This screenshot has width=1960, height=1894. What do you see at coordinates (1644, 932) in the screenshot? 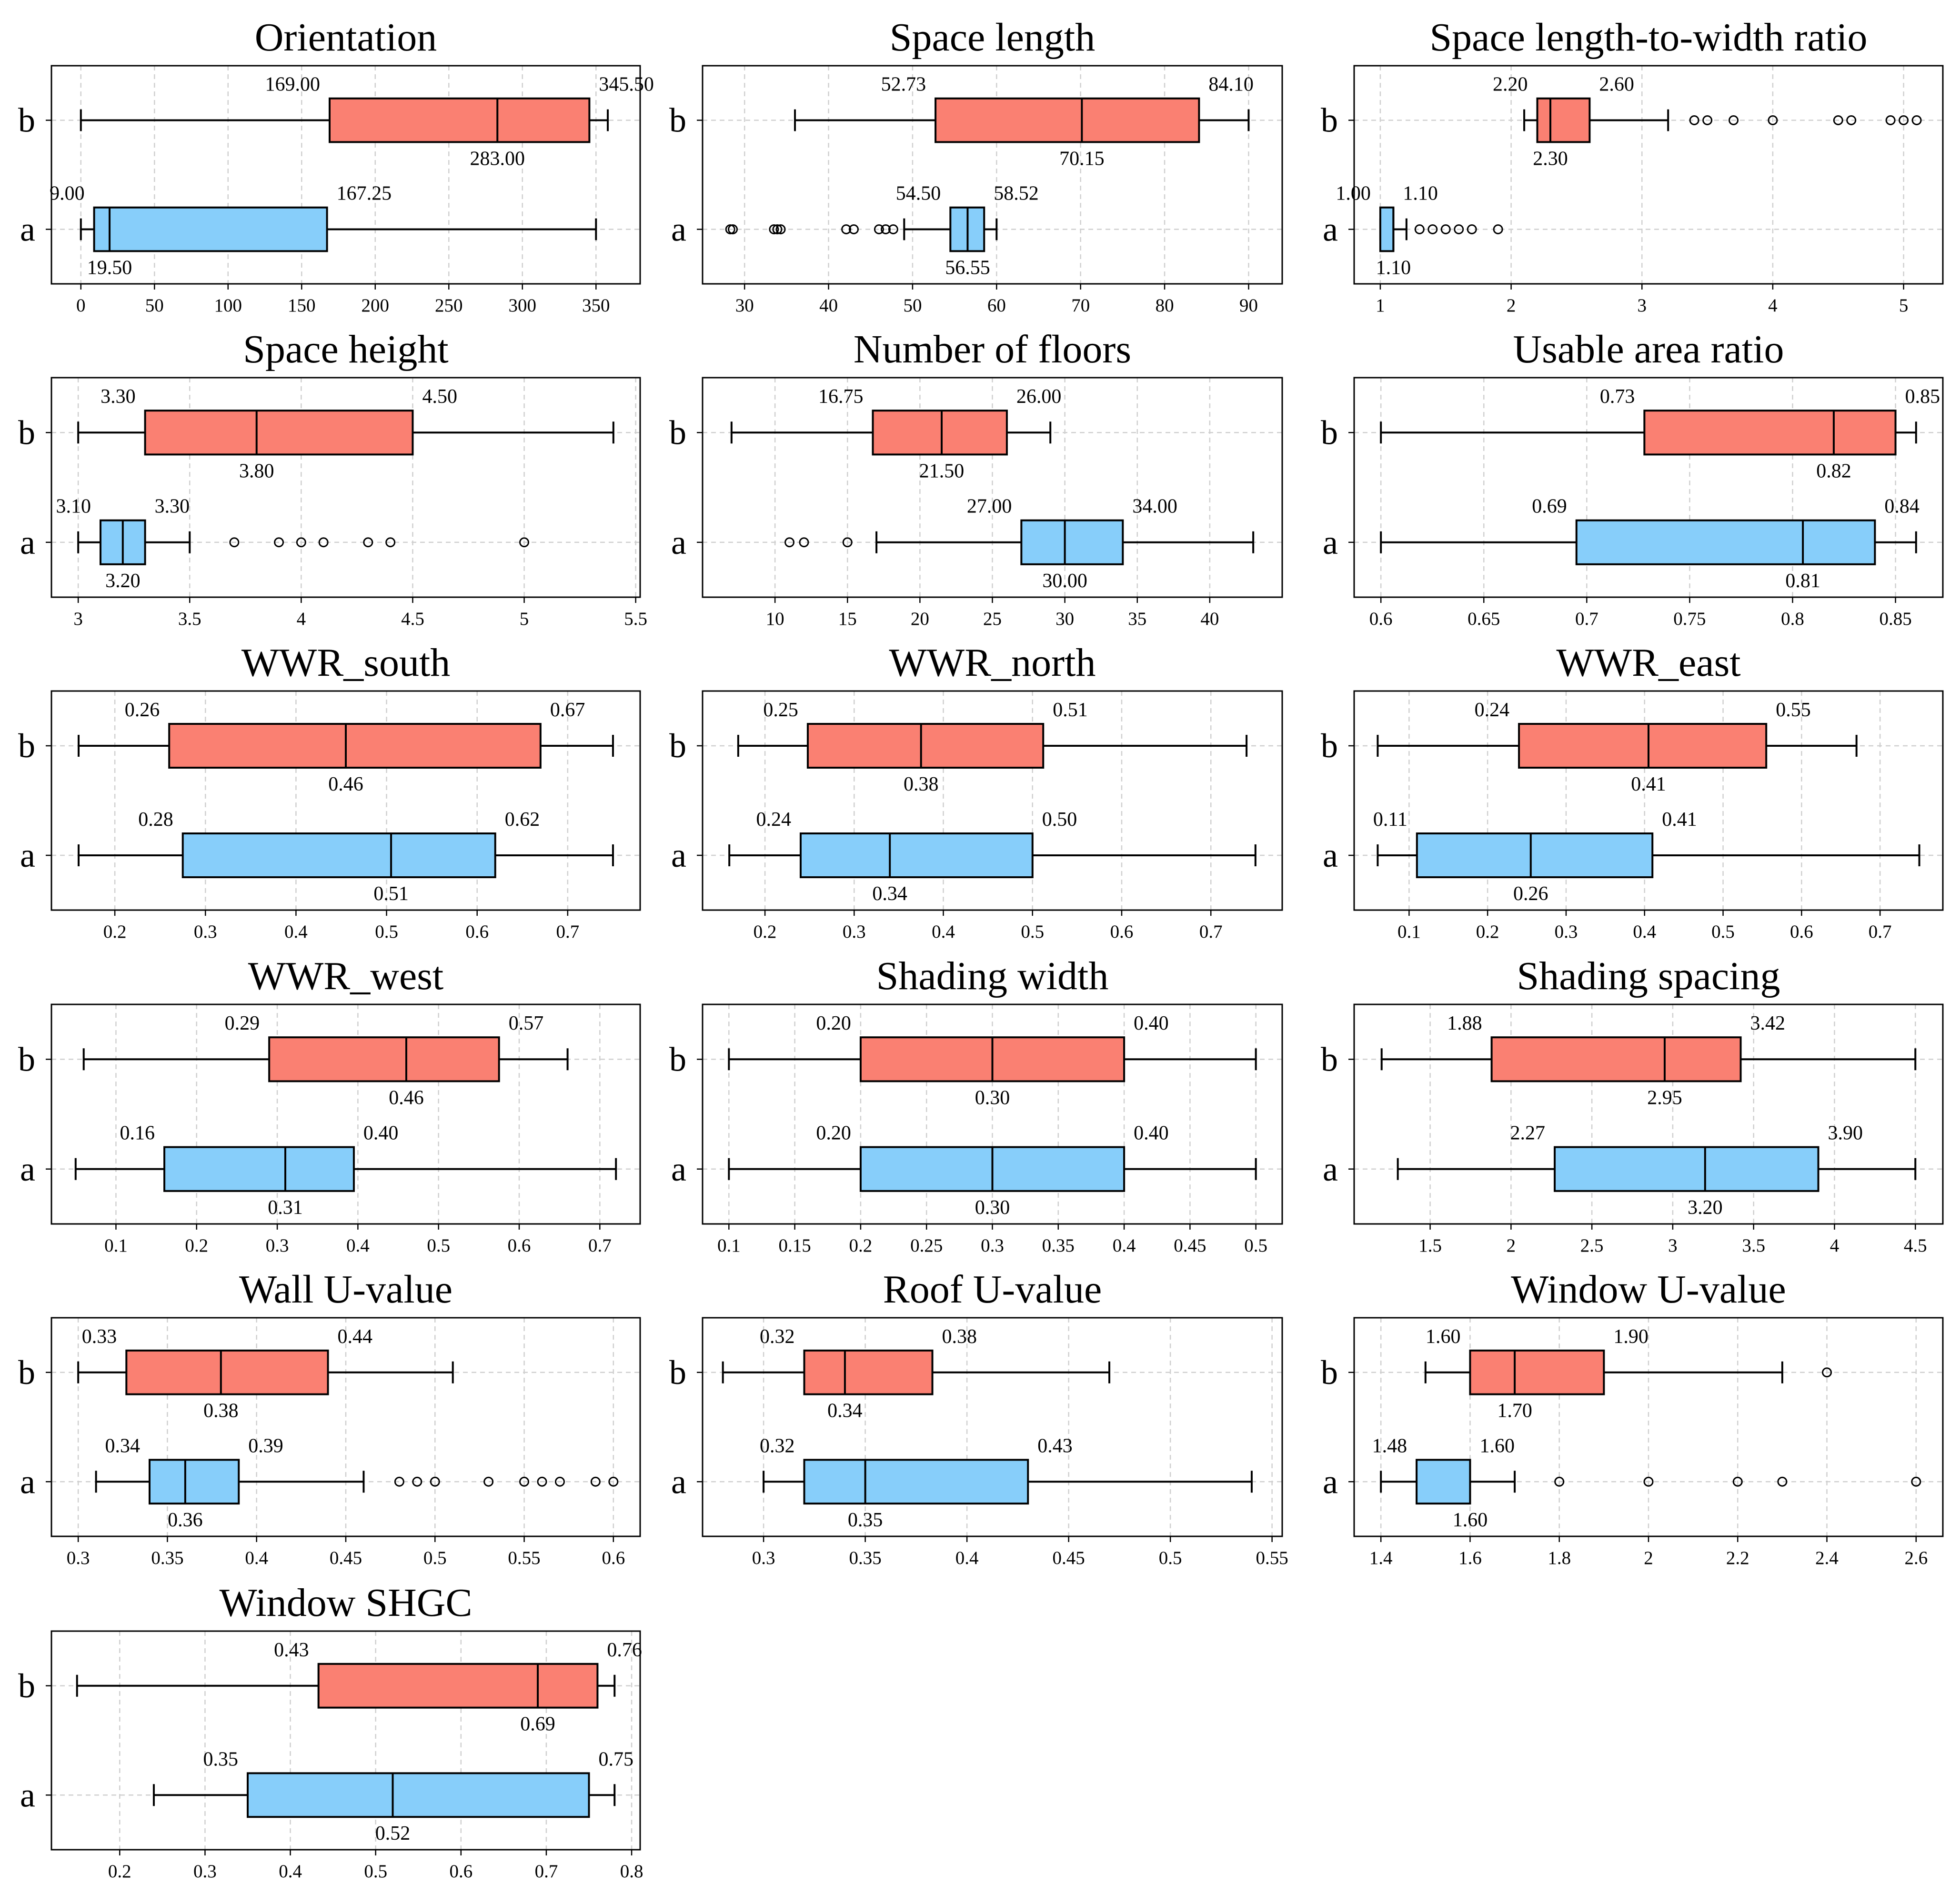
I see `x-tick-label: 0.4` at bounding box center [1644, 932].